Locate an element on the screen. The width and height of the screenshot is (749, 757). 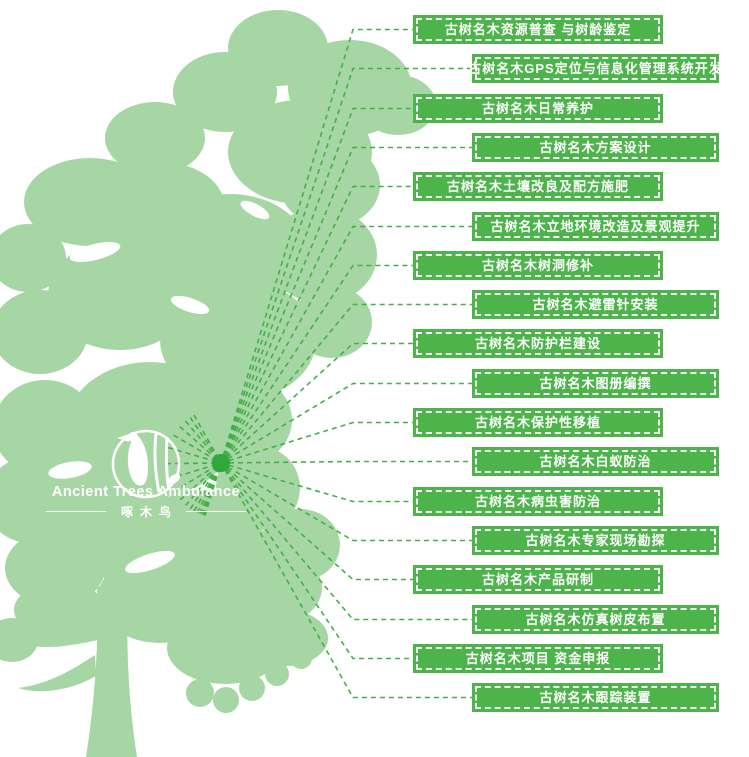
service-box: 古树名木白蚁防治 is located at coordinates (595, 461).